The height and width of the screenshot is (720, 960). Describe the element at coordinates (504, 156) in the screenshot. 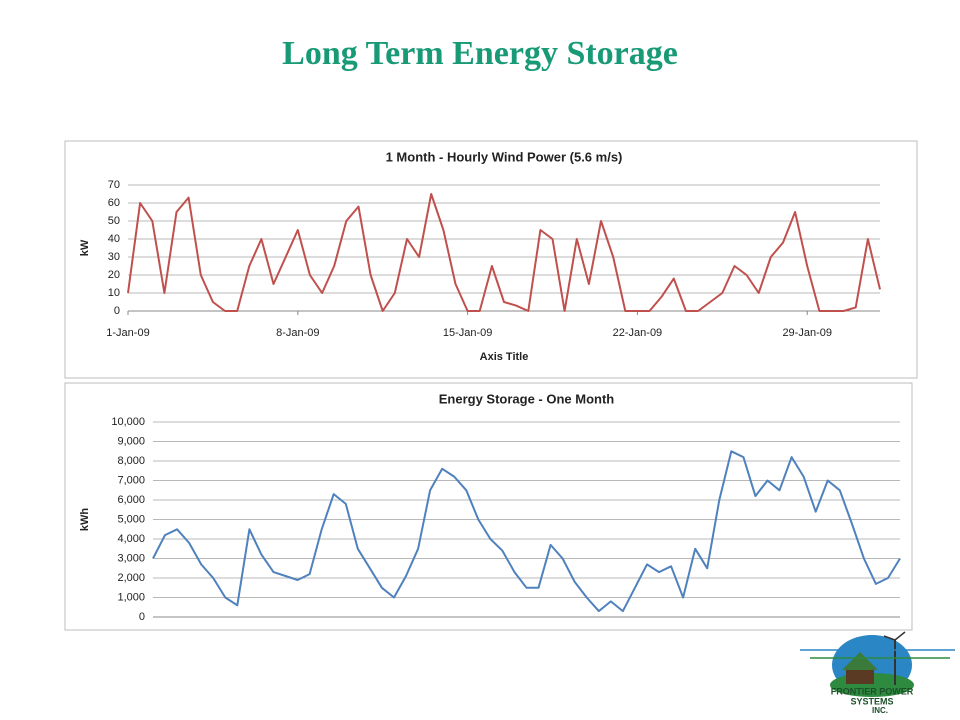

I see `chart-title: 1 Month - Hourly Wind Power (5.6 m/s)` at that location.